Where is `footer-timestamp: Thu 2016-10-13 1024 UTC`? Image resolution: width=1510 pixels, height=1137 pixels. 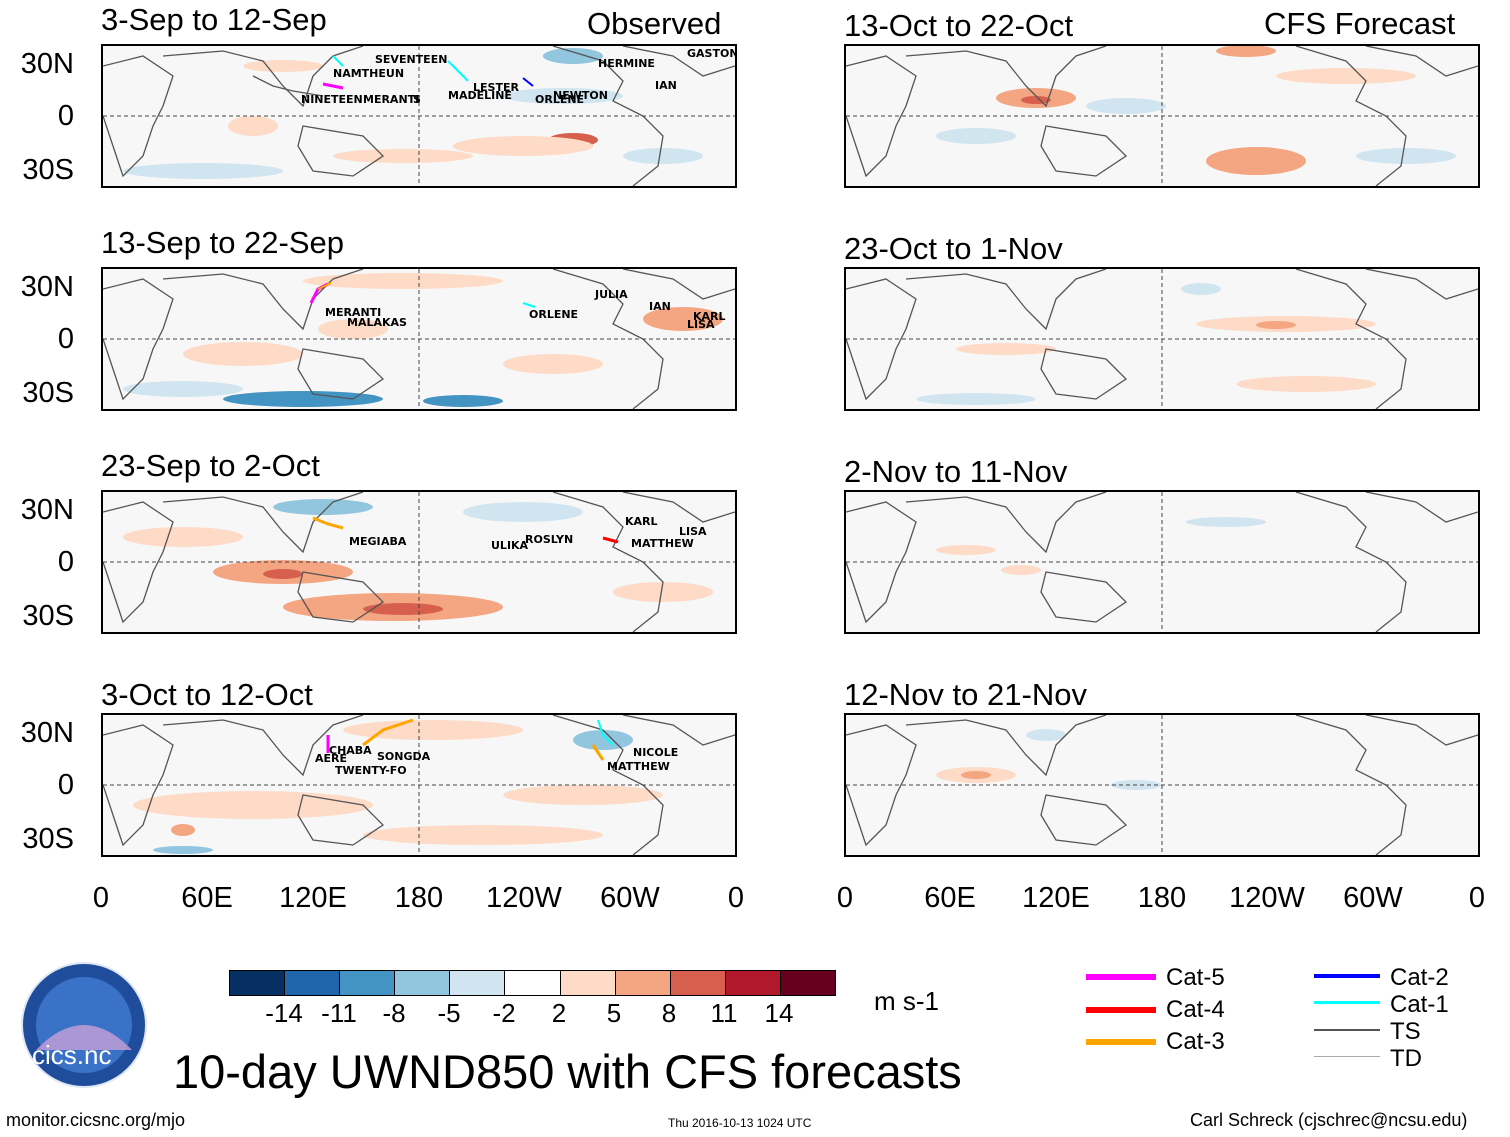
footer-timestamp: Thu 2016-10-13 1024 UTC is located at coordinates (740, 1123).